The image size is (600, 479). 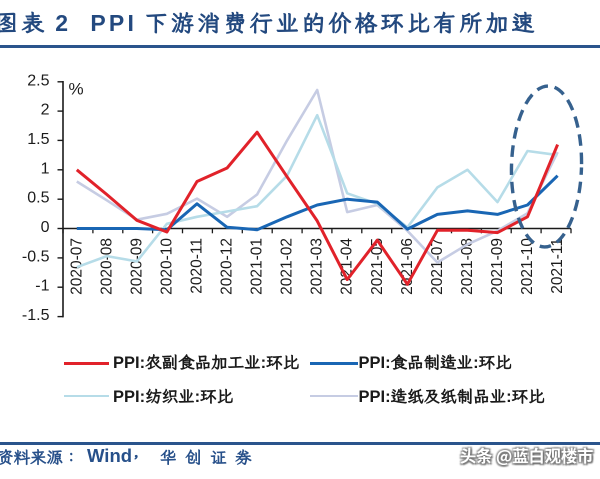 I want to click on svg-text: 2020-10, so click(x=166, y=266).